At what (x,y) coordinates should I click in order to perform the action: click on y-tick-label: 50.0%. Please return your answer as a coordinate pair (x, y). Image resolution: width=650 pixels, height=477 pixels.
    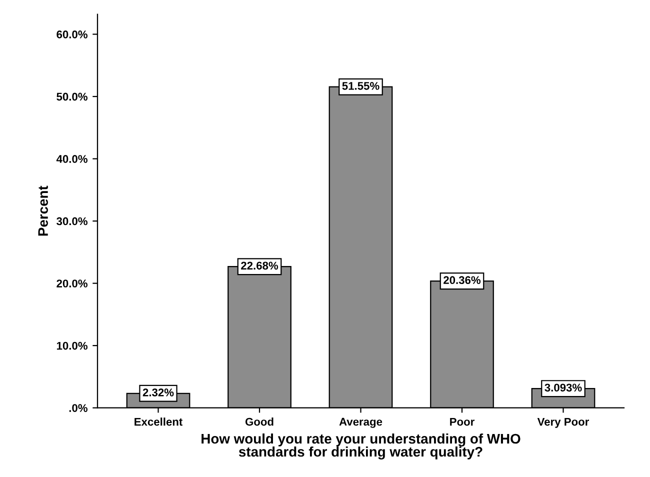
    Looking at the image, I should click on (72, 96).